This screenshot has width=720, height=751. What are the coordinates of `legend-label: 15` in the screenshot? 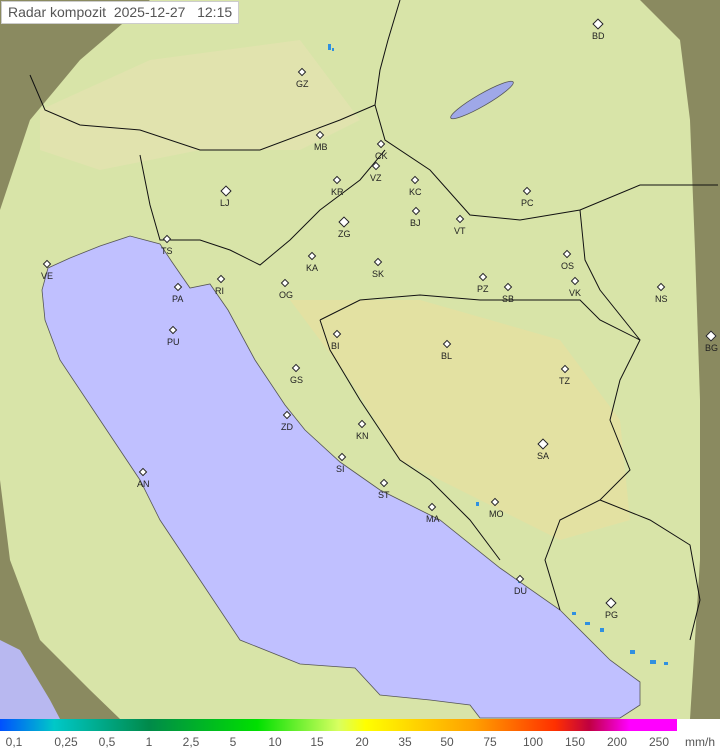 It's located at (317, 742).